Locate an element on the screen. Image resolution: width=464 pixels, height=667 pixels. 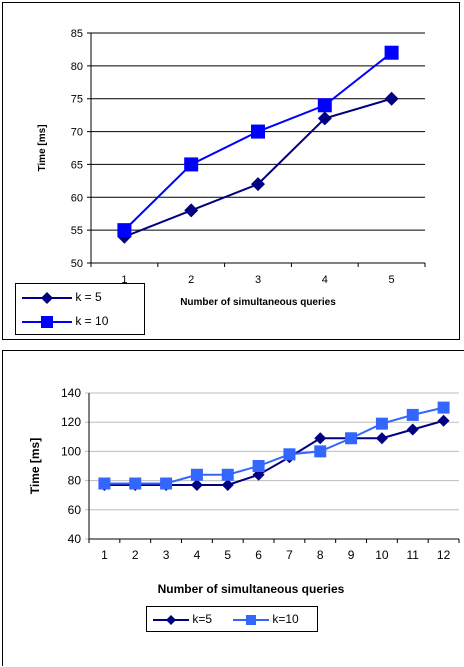
x-tick-label: 12 is located at coordinates (444, 555).